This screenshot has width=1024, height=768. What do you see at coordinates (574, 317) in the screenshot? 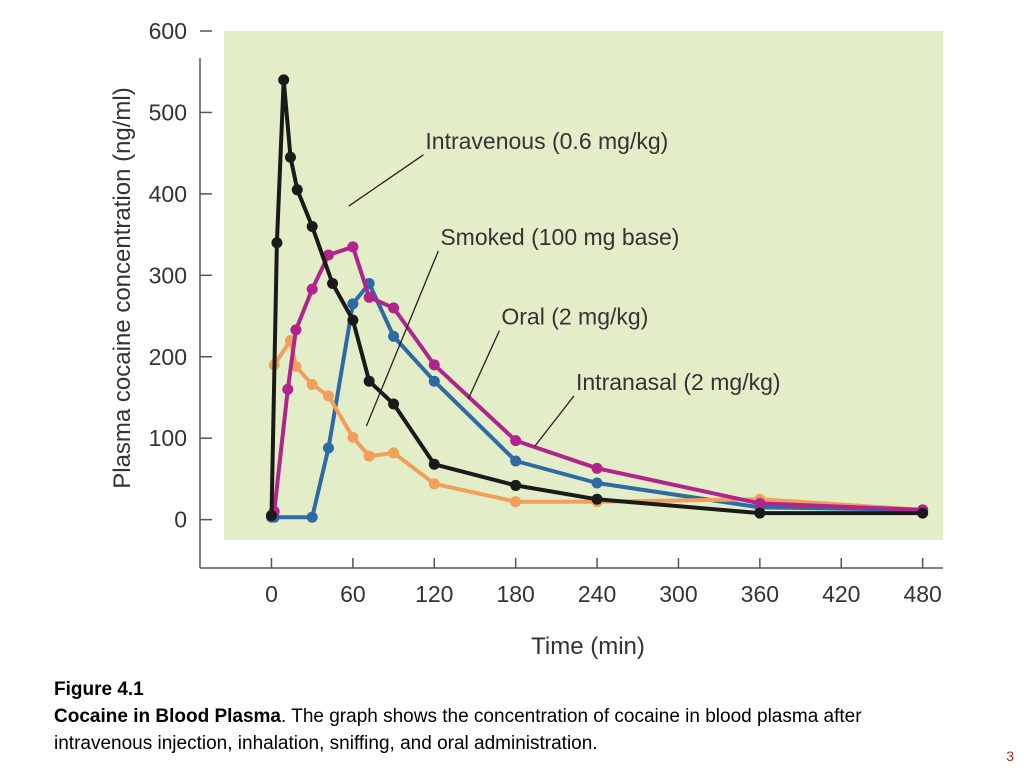
I see `annotation-label: Oral (2 mg/kg)` at bounding box center [574, 317].